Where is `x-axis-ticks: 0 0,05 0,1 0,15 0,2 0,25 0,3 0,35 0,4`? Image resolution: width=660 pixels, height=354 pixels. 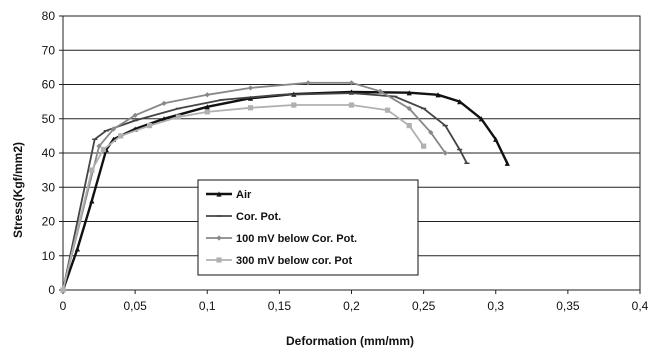 x-axis-ticks: 0 0,05 0,1 0,15 0,2 0,25 0,3 0,35 0,4 is located at coordinates (354, 301).